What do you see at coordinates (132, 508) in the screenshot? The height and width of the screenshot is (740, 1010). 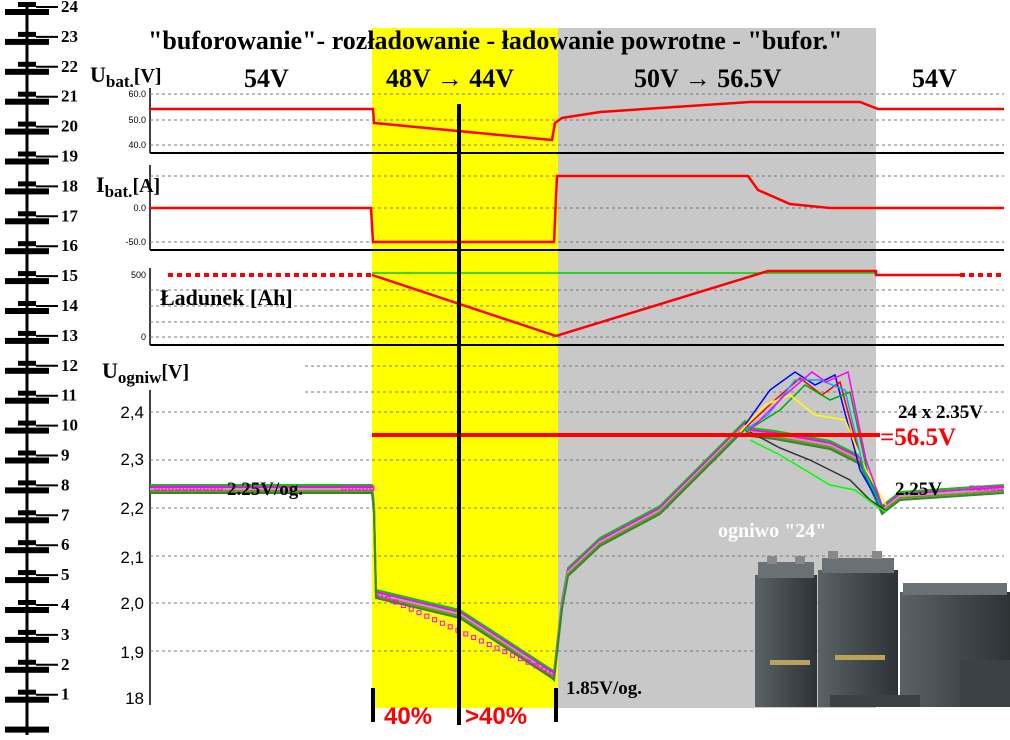 I see `cells-tick: 2,2` at bounding box center [132, 508].